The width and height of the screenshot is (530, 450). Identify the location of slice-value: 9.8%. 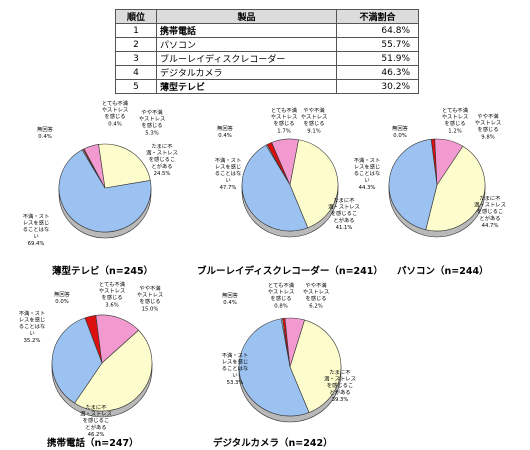
(487, 137).